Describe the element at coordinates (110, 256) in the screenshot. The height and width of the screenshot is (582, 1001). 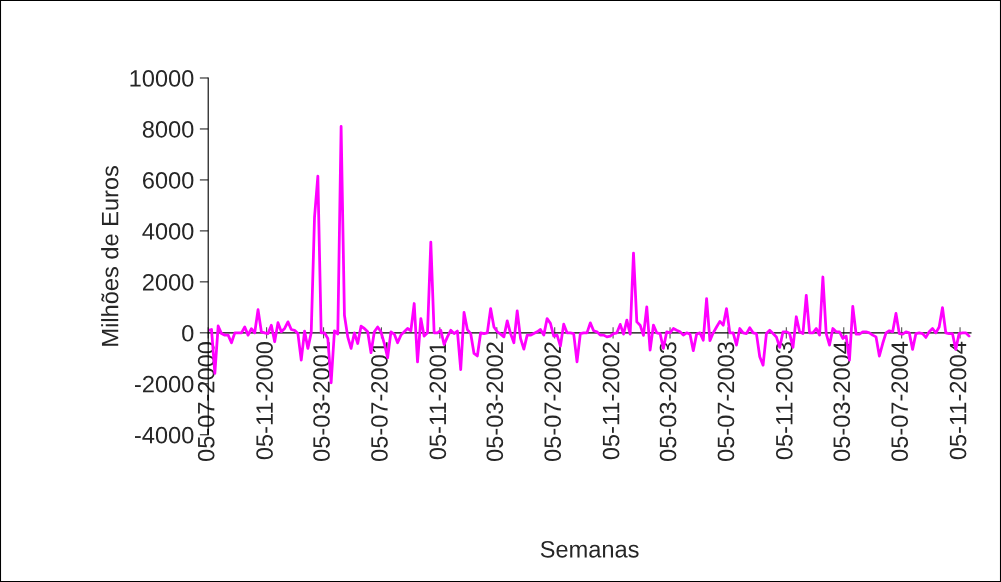
I see `y-axis-title: Milhões de Euros` at that location.